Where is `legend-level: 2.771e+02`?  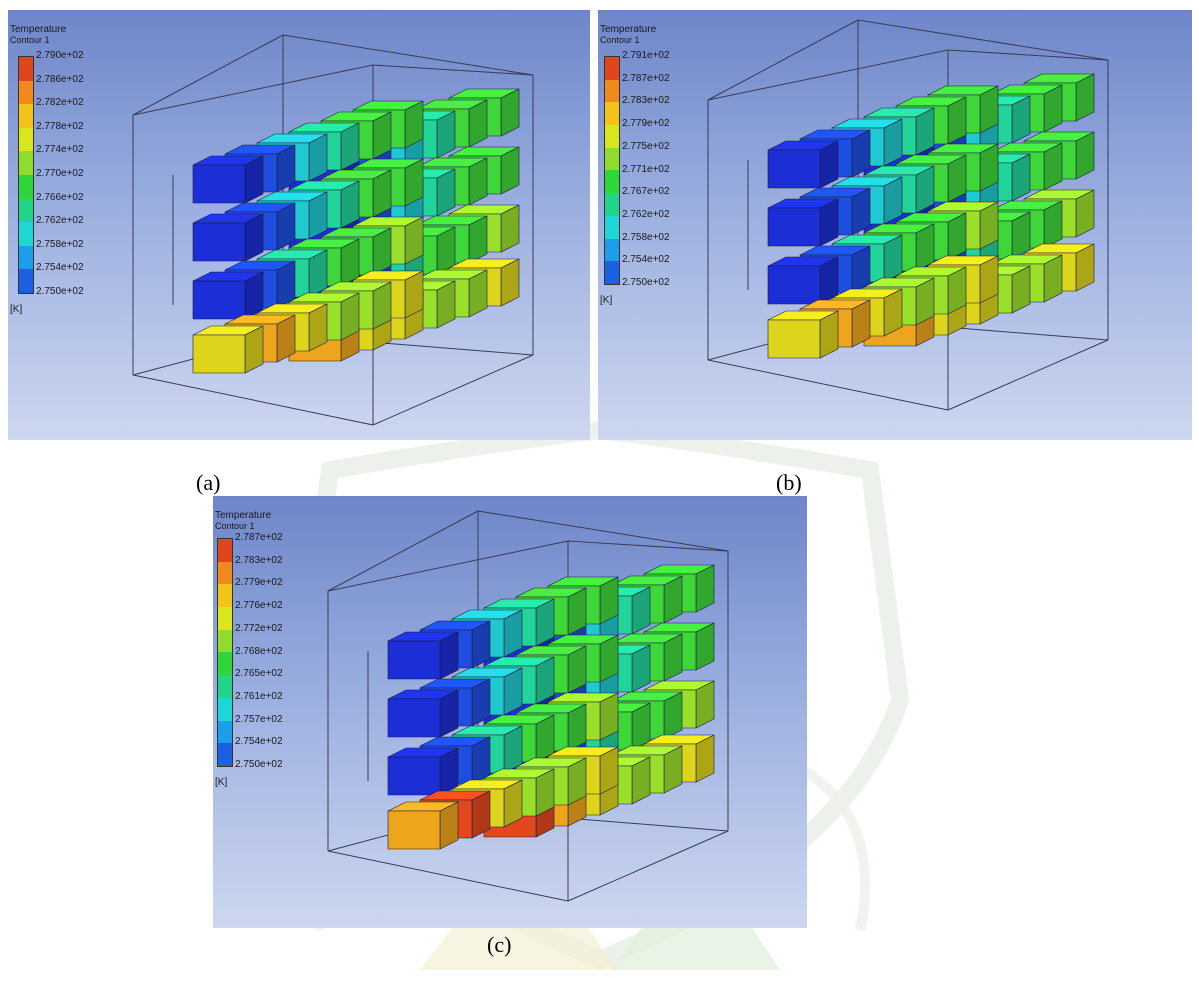
legend-level: 2.771e+02 is located at coordinates (646, 169).